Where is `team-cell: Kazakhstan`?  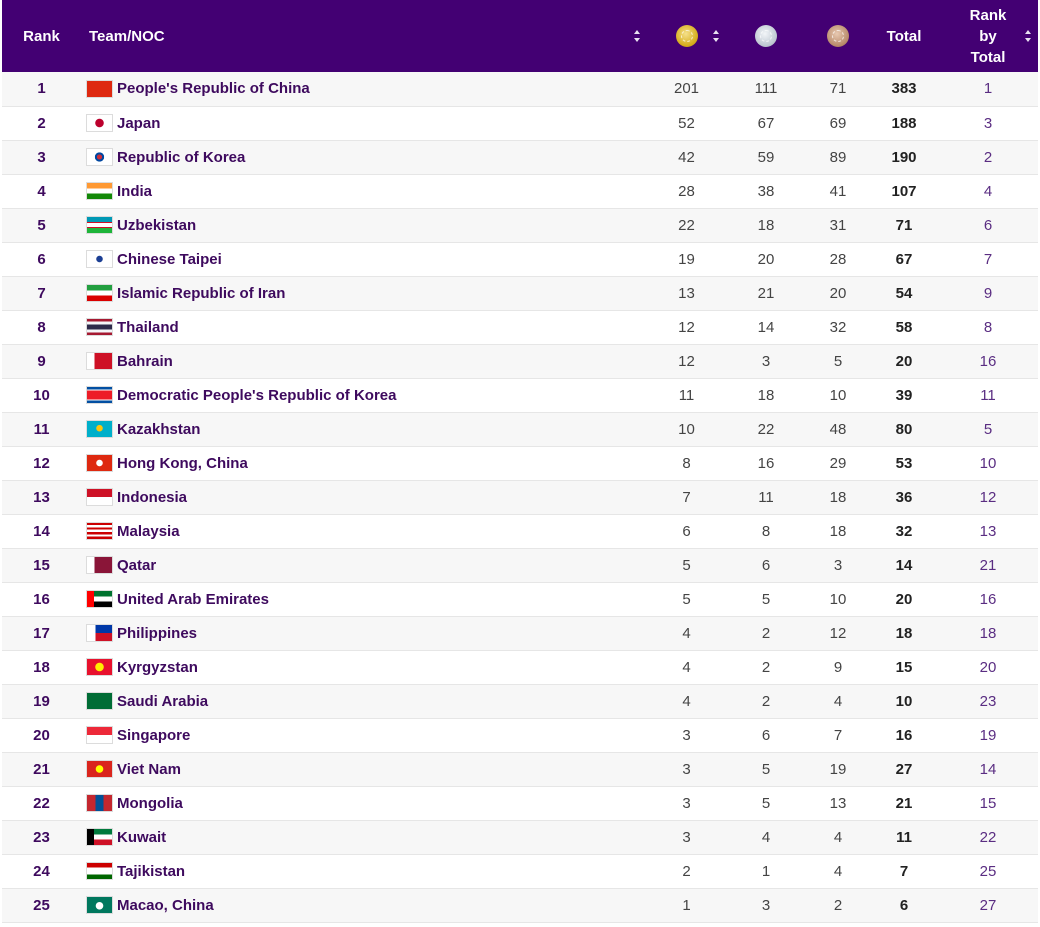 team-cell: Kazakhstan is located at coordinates (364, 429).